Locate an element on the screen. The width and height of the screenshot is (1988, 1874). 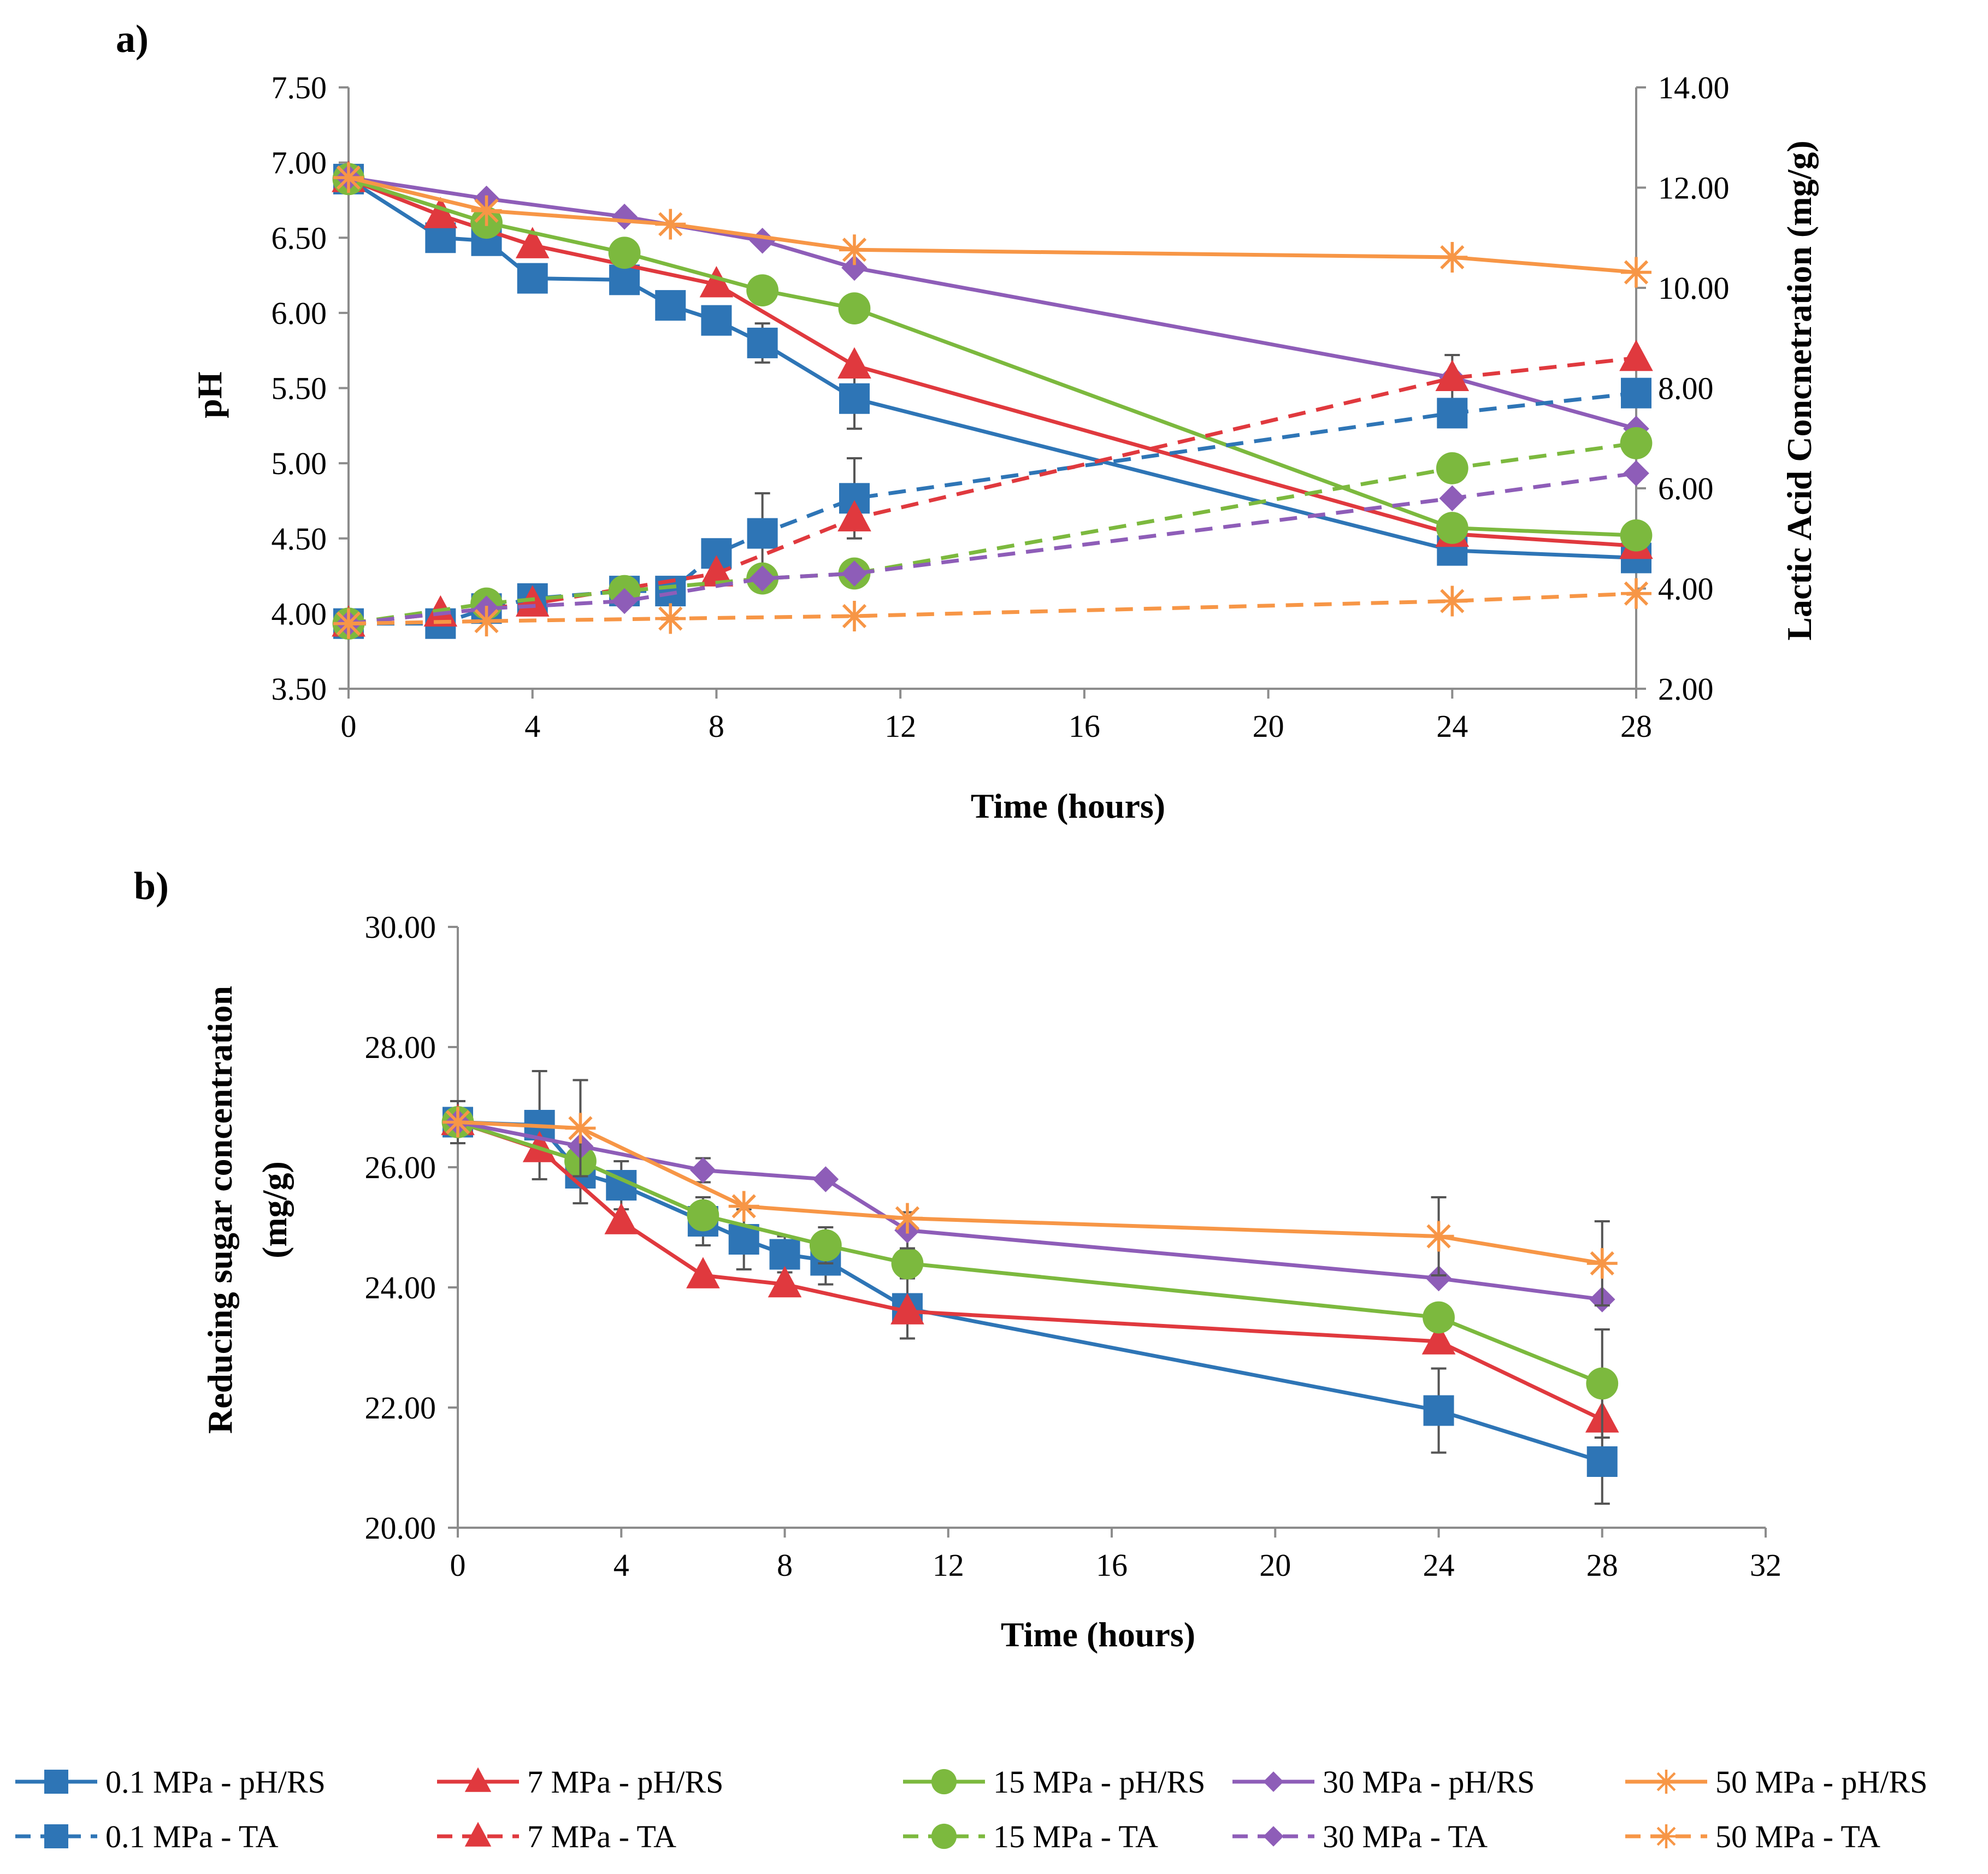
panel-b-y-tick-label: 26.00 is located at coordinates (401, 1167).